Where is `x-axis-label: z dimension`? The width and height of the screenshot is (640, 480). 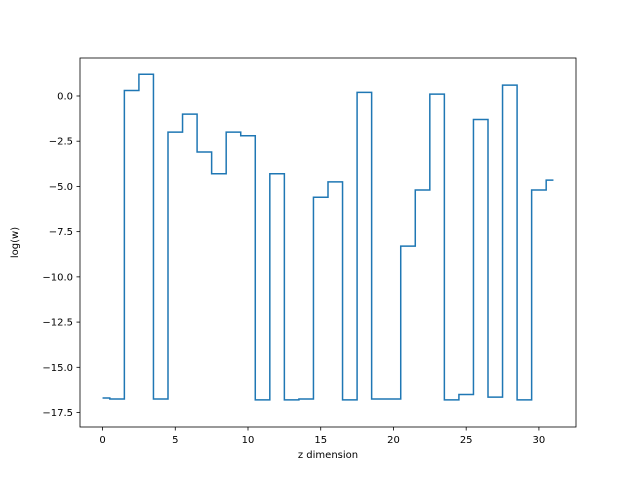 x-axis-label: z dimension is located at coordinates (328, 455).